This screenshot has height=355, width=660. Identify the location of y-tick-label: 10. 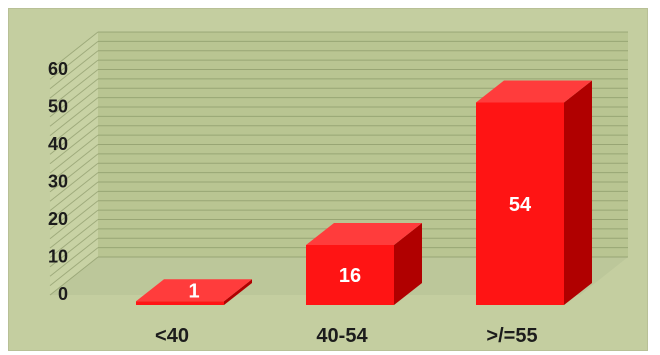
(58, 257).